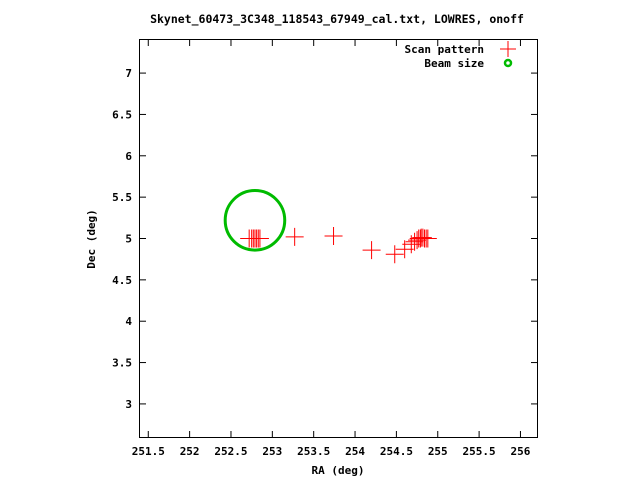 This screenshot has width=640, height=480. I want to click on legend-label-scan: Scan pattern, so click(444, 49).